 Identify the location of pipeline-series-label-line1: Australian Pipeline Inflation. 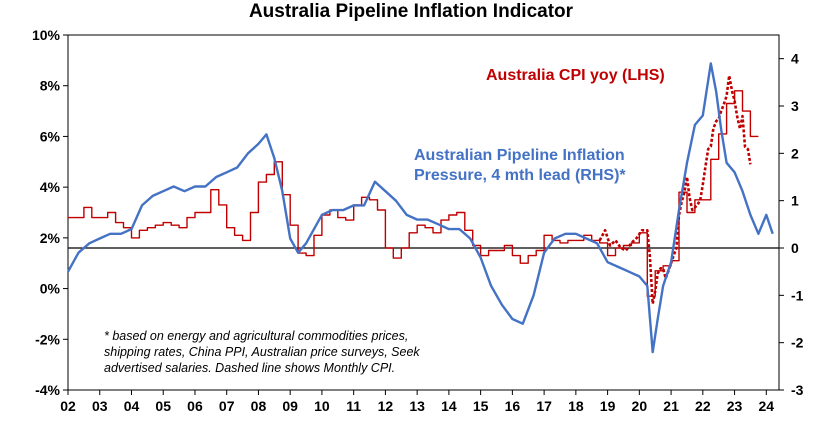
(519, 155).